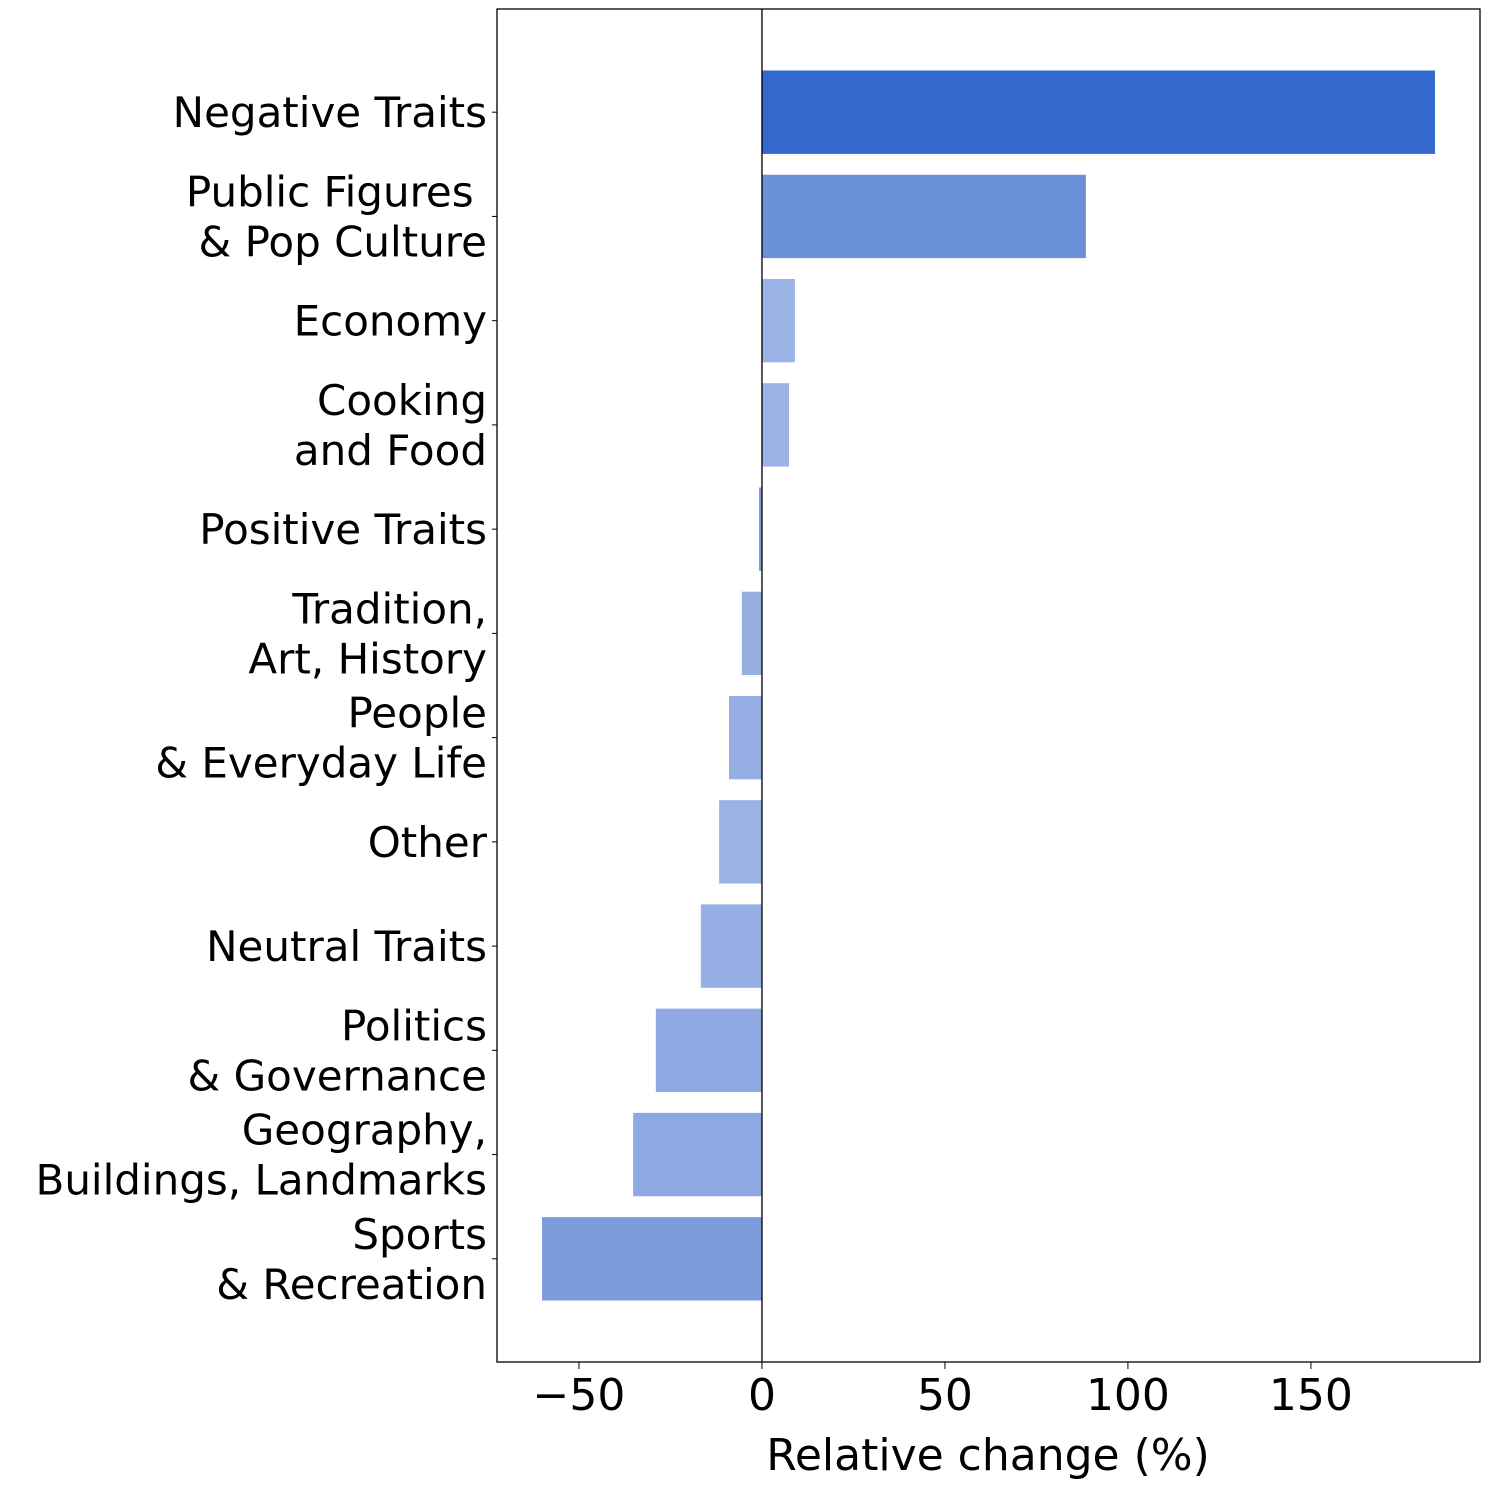 The width and height of the screenshot is (1489, 1489). Describe the element at coordinates (351, 1259) in the screenshot. I see `y-tick-label: Sports & Recreation` at that location.